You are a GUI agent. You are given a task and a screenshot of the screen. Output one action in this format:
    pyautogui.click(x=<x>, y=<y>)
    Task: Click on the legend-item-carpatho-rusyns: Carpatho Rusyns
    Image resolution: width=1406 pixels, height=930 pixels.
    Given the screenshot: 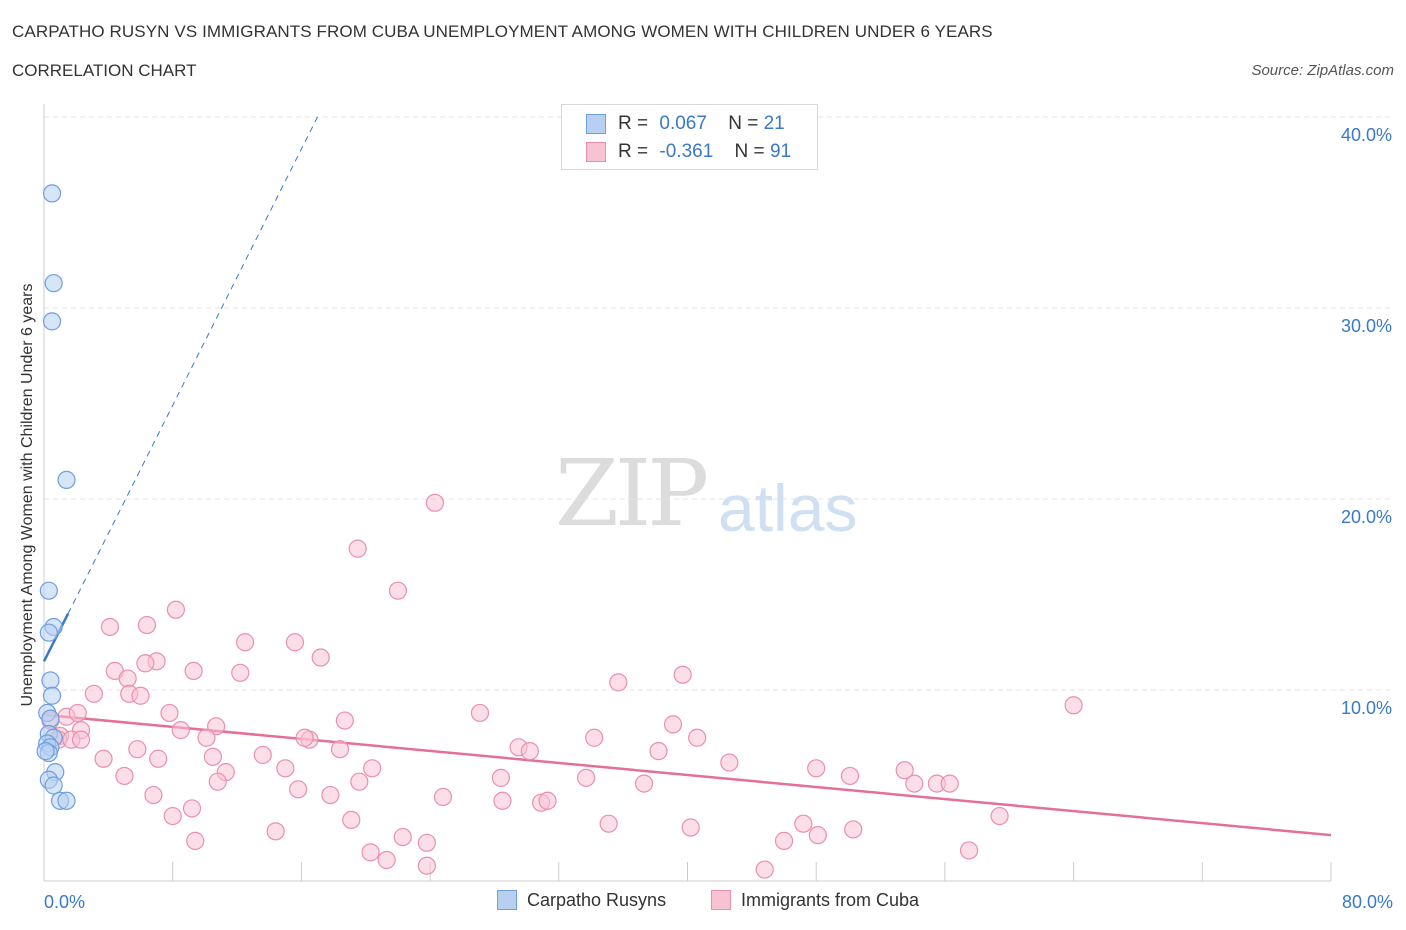 What is the action you would take?
    pyautogui.click(x=581, y=900)
    